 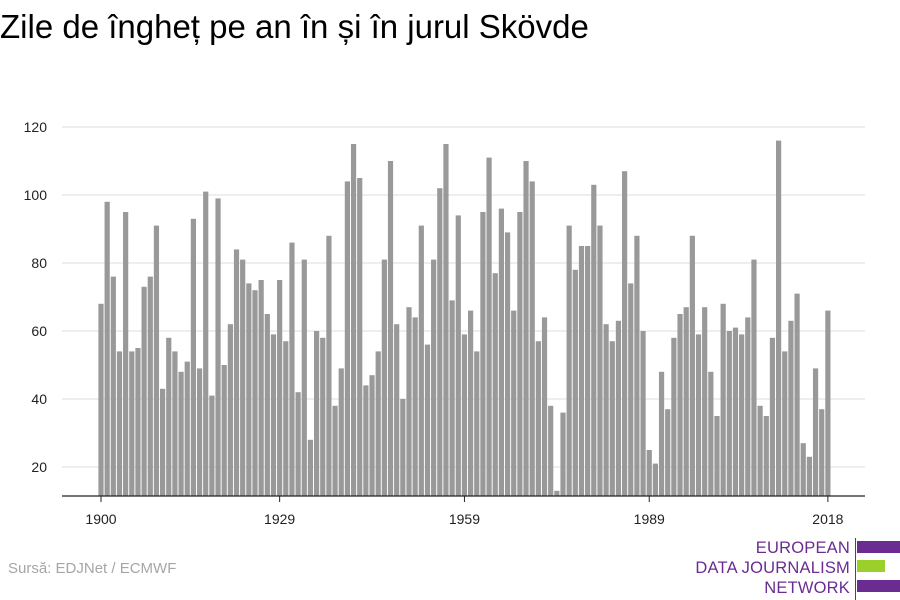 What do you see at coordinates (807, 588) in the screenshot?
I see `logo-text-network: NETWORK` at bounding box center [807, 588].